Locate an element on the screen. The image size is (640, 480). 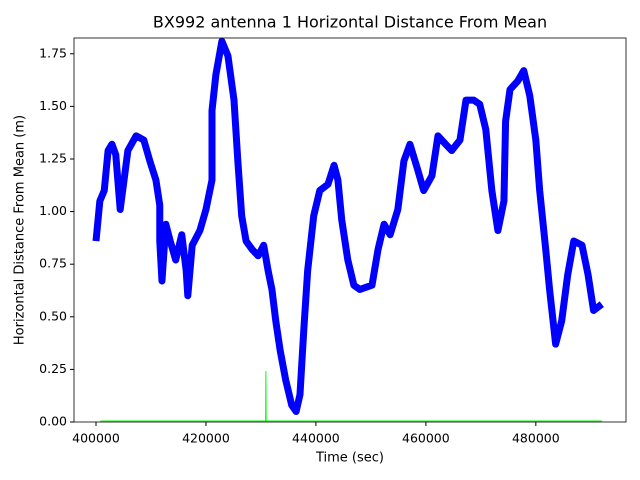
y-tick-label: 1.50 is located at coordinates (53, 105).